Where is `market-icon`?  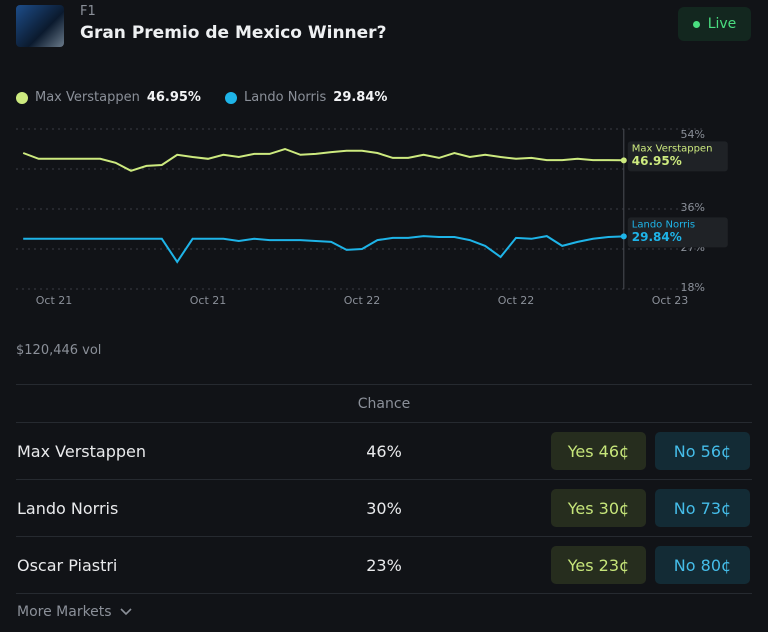 market-icon is located at coordinates (40, 26).